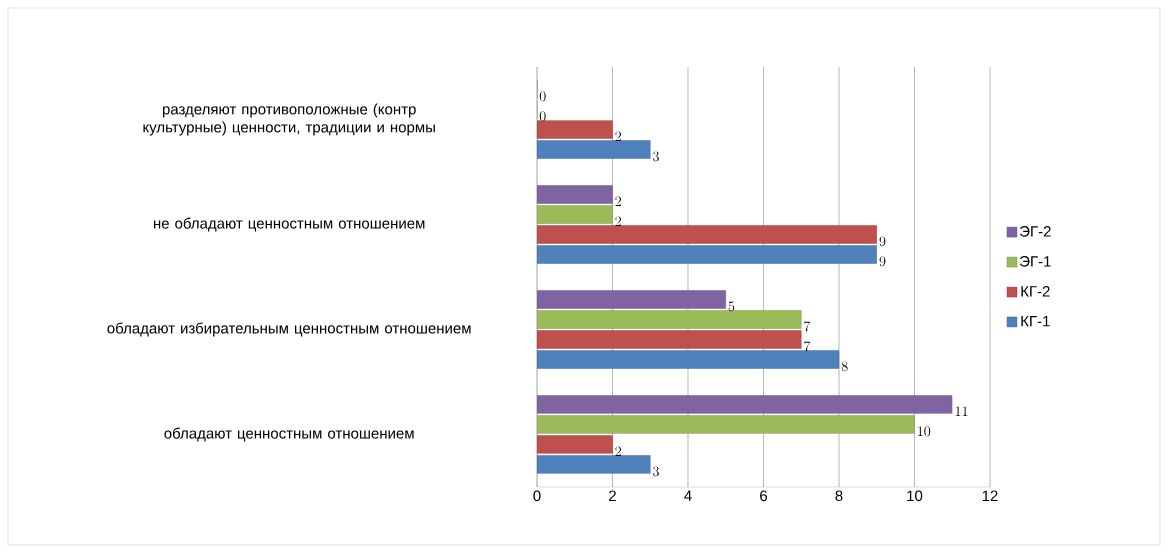  Describe the element at coordinates (289, 329) in the screenshot. I see `y-tick-label: обладают избирательным ценностным отношением` at that location.